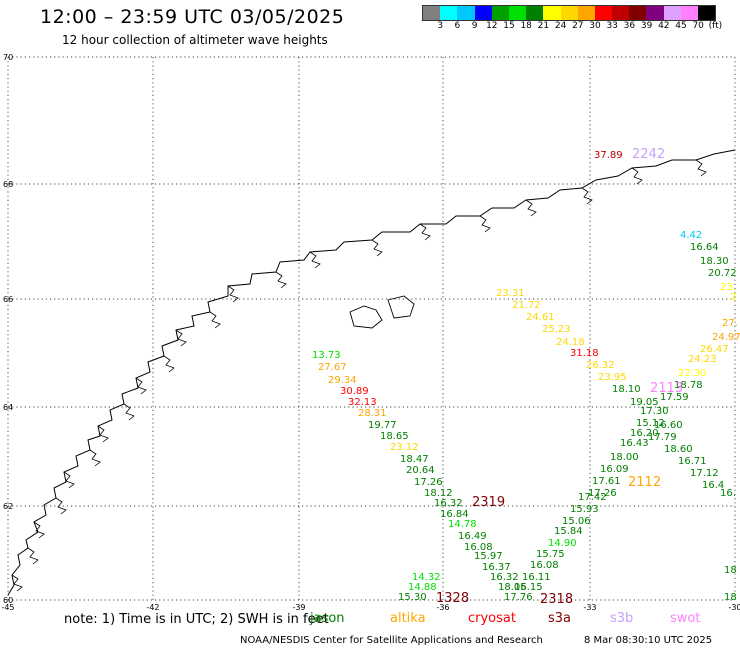 This screenshot has width=740, height=650. I want to click on wave-height-label: 16.60, so click(668, 425).